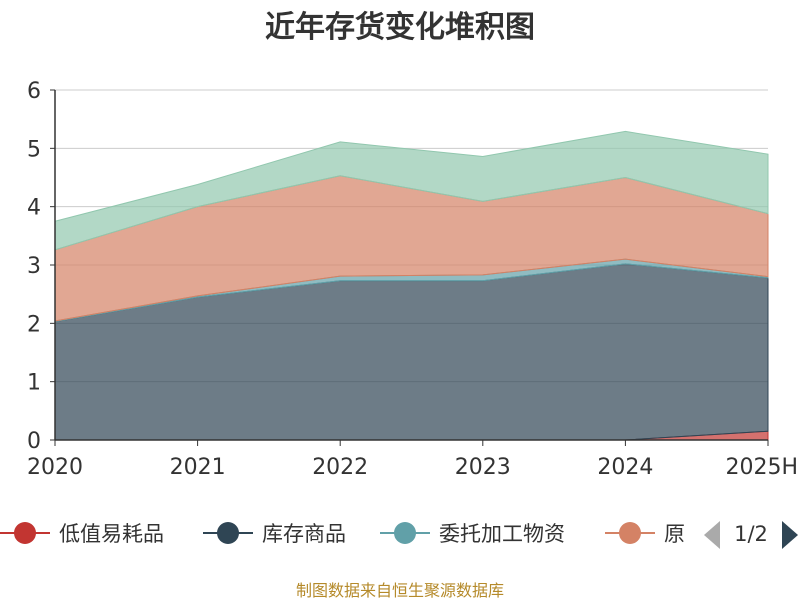  What do you see at coordinates (55, 467) in the screenshot?
I see `x-tick-label: 2020` at bounding box center [55, 467].